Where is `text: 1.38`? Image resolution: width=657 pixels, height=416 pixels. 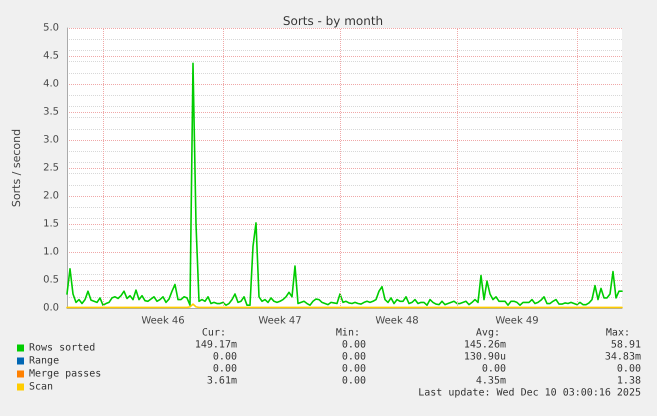
text: 1.38 is located at coordinates (628, 381).